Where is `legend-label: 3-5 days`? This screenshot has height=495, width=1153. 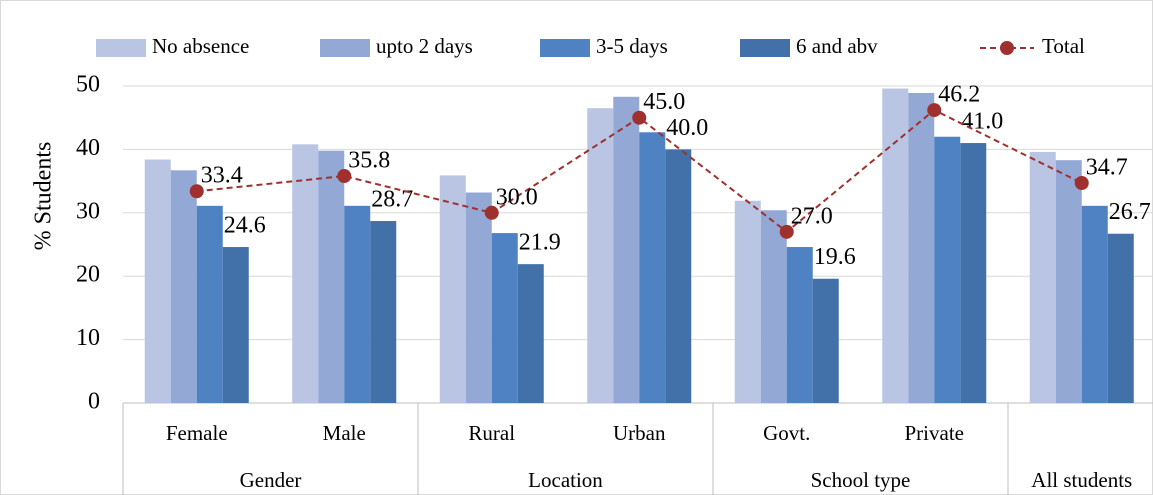
legend-label: 3-5 days is located at coordinates (632, 46).